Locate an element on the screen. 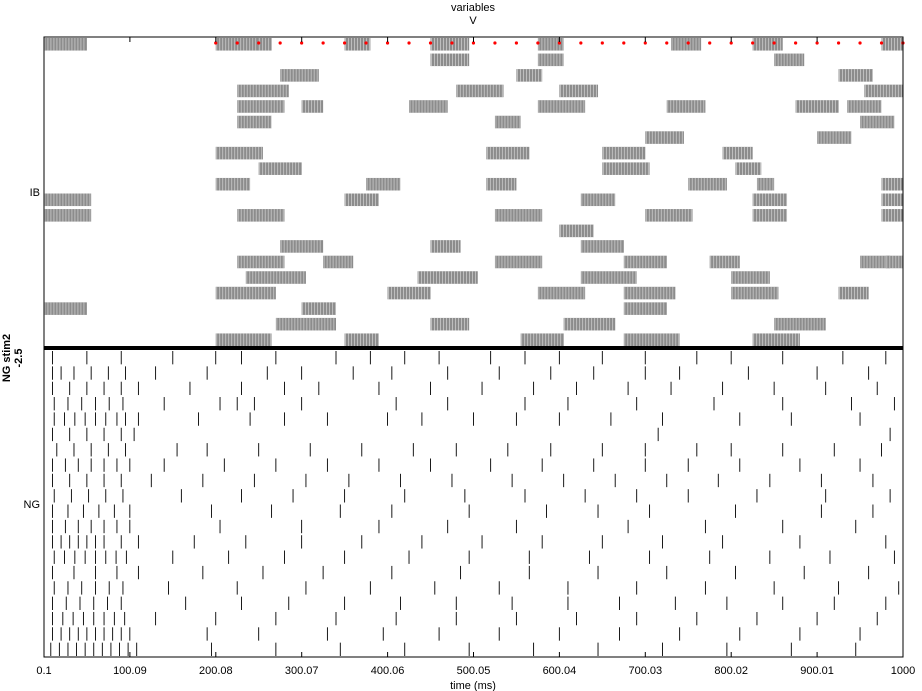  ib-event-markers is located at coordinates (559, 43).